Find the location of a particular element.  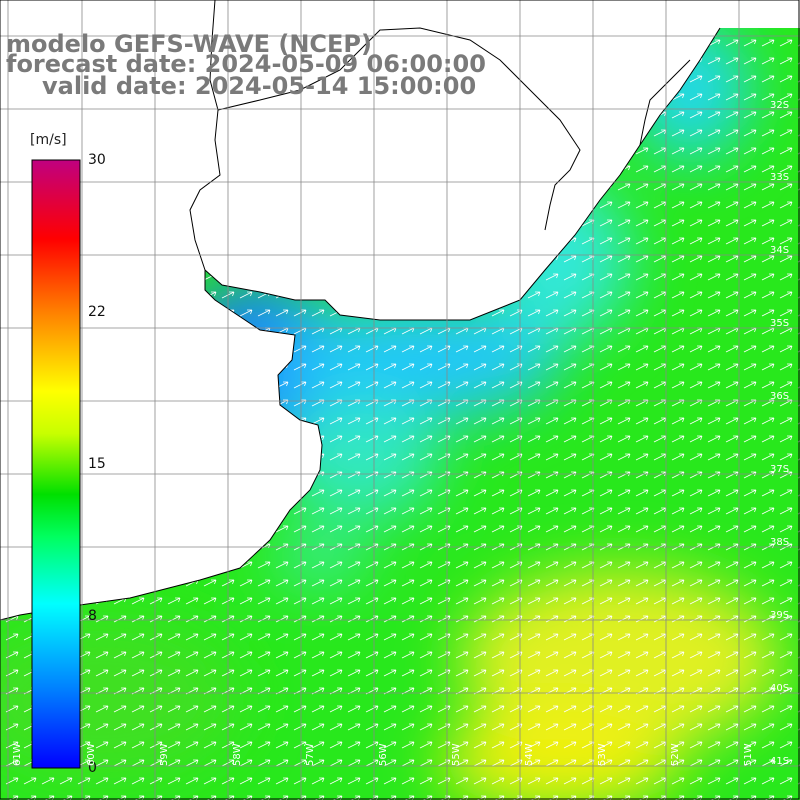

latitude-label: 39S is located at coordinates (780, 615).